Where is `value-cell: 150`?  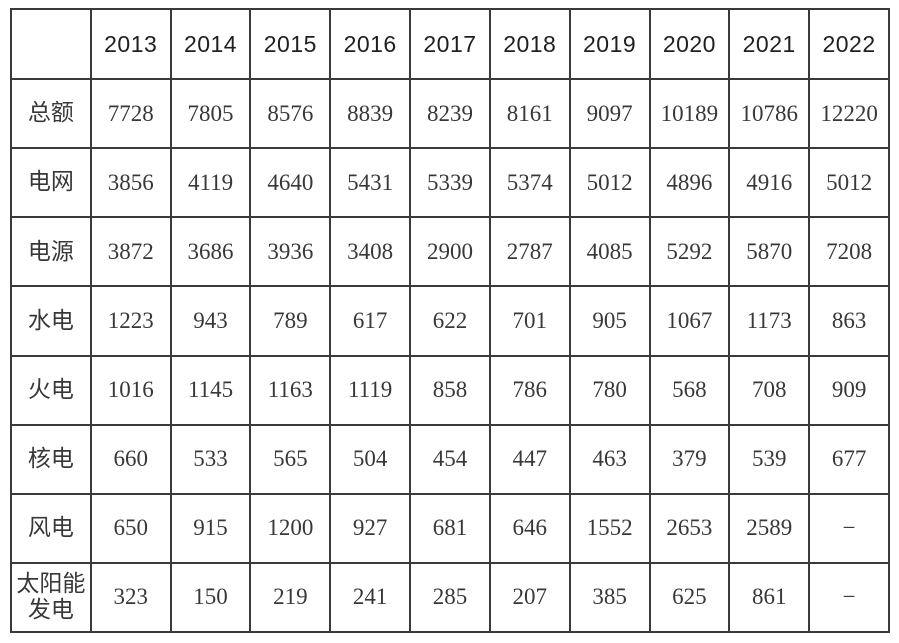 value-cell: 150 is located at coordinates (210, 597).